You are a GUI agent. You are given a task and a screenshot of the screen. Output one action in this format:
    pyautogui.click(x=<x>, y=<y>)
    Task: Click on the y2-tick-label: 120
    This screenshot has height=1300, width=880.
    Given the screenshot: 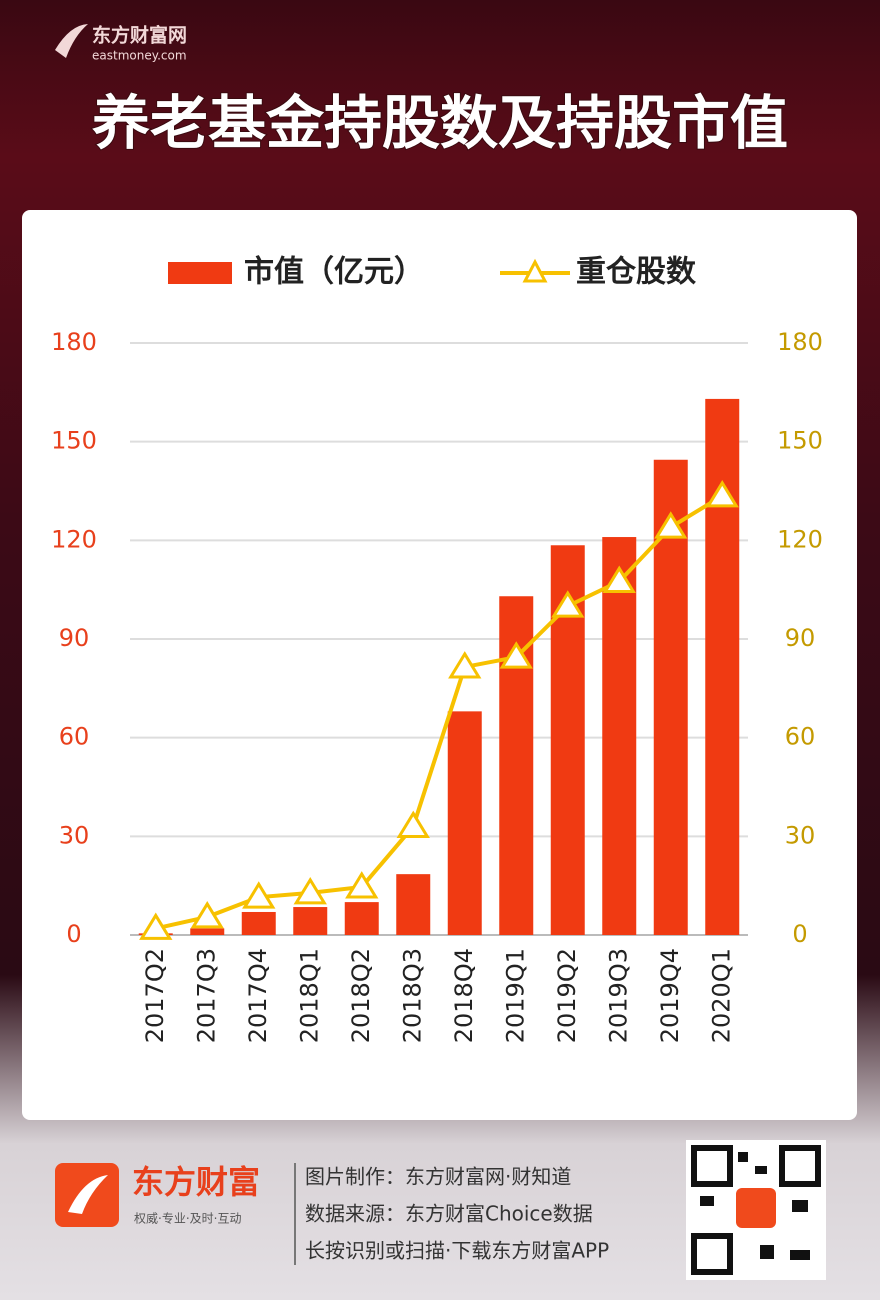 What is the action you would take?
    pyautogui.click(x=800, y=539)
    